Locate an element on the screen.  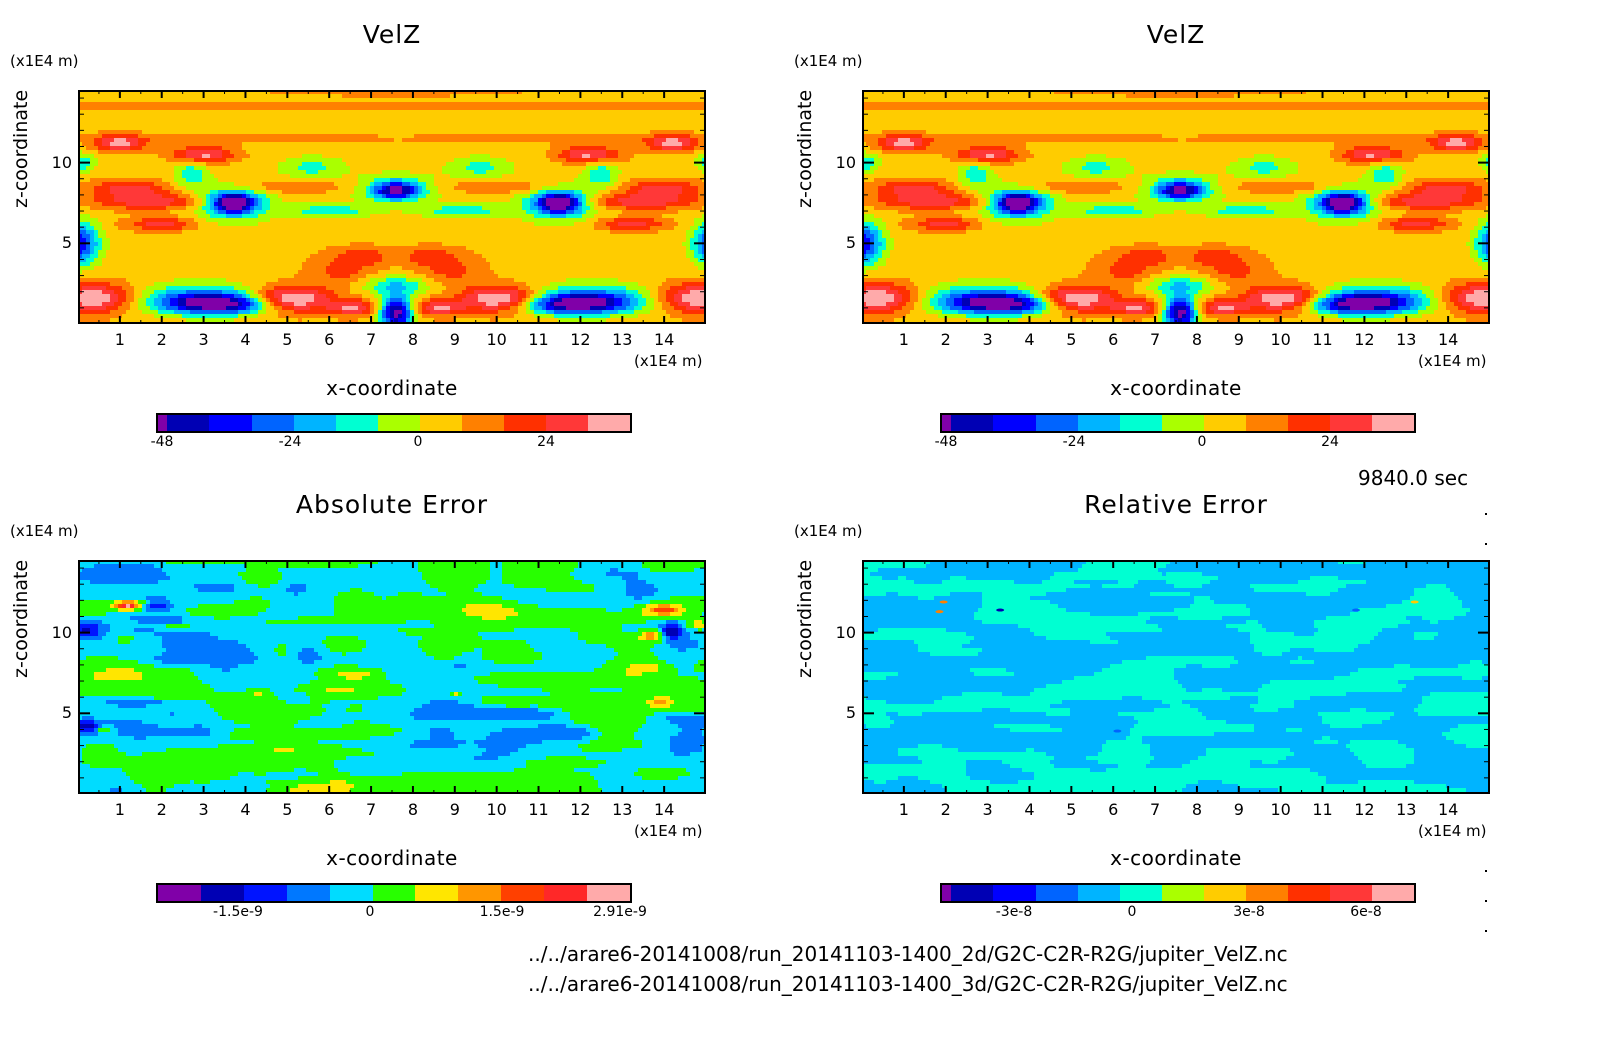
x-tick-label: 7 is located at coordinates (371, 809).